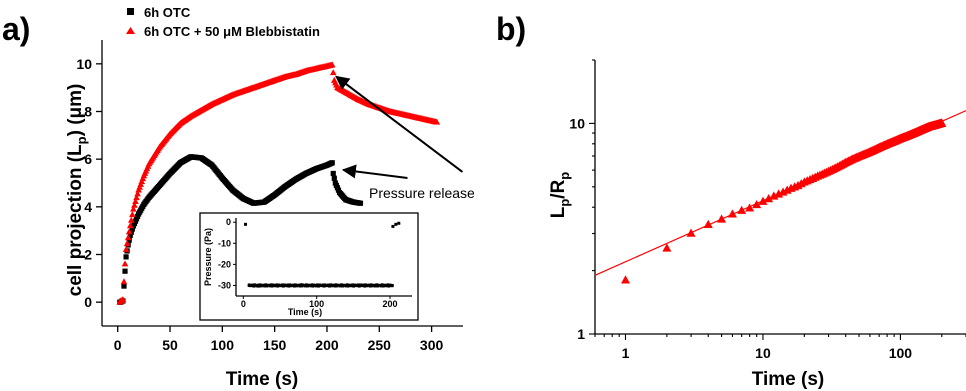 Image resolution: width=966 pixels, height=391 pixels. Describe the element at coordinates (84, 64) in the screenshot. I see `y-tick-label: 10` at that location.